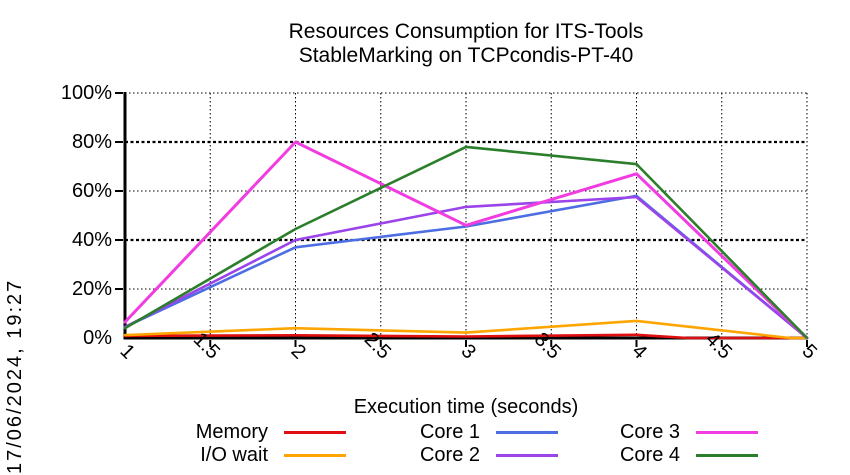 The image size is (850, 475). I want to click on y-tick-label: 100%, so click(86, 93).